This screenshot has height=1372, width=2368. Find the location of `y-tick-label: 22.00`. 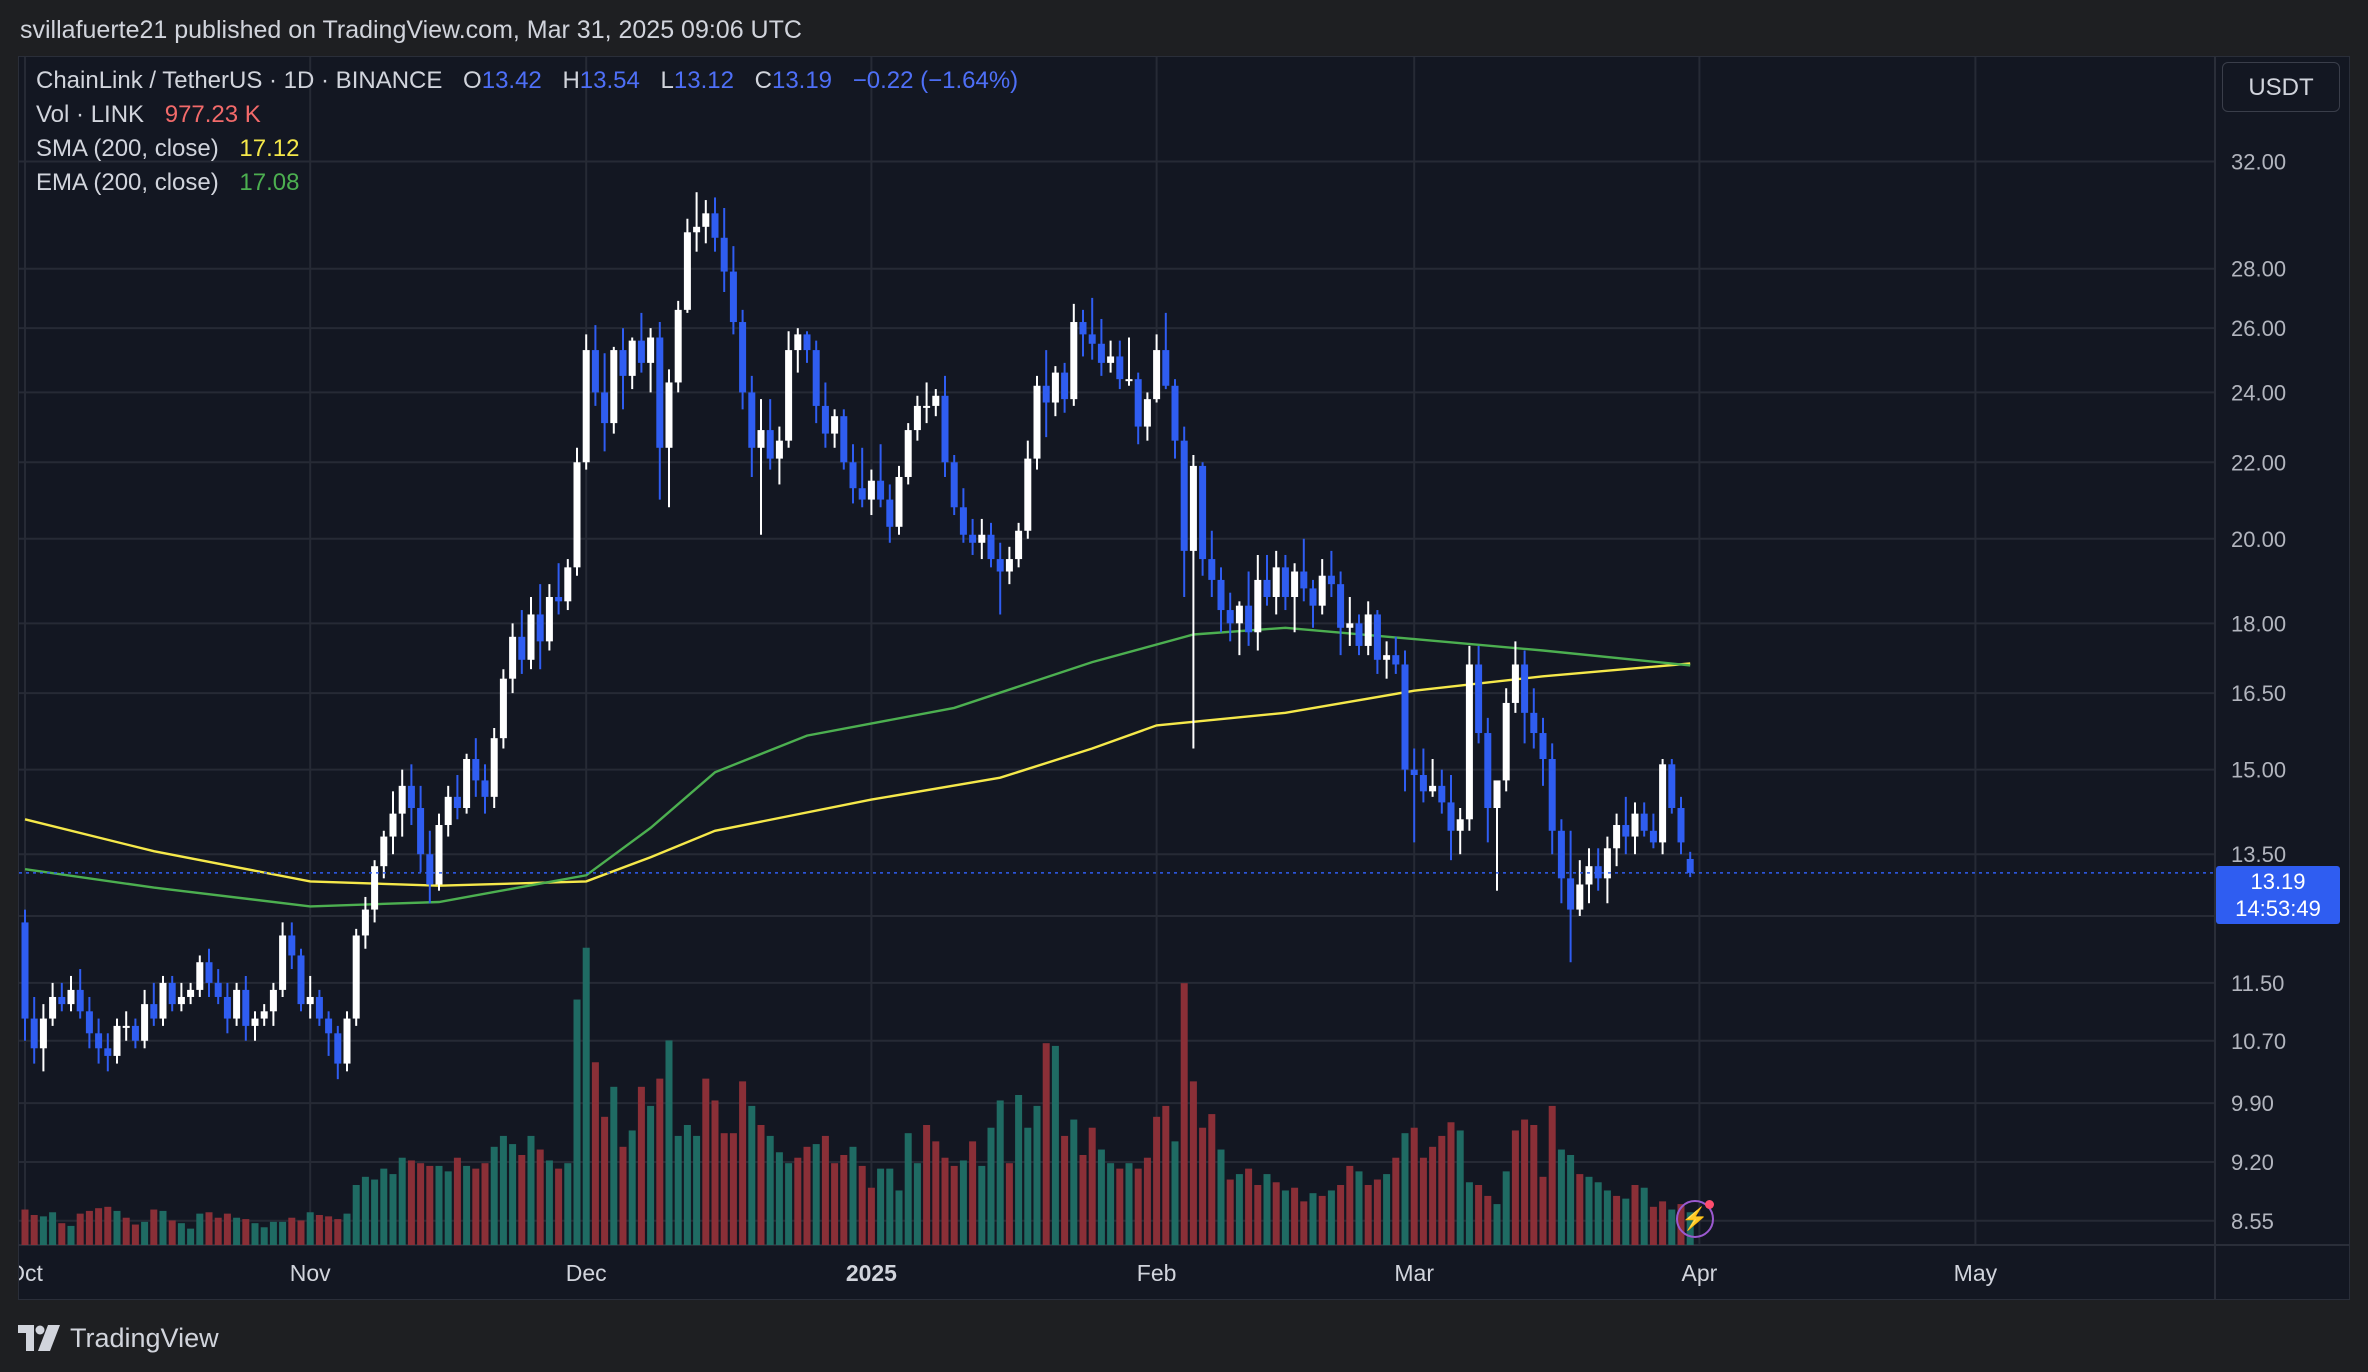

y-tick-label: 22.00 is located at coordinates (2258, 462).